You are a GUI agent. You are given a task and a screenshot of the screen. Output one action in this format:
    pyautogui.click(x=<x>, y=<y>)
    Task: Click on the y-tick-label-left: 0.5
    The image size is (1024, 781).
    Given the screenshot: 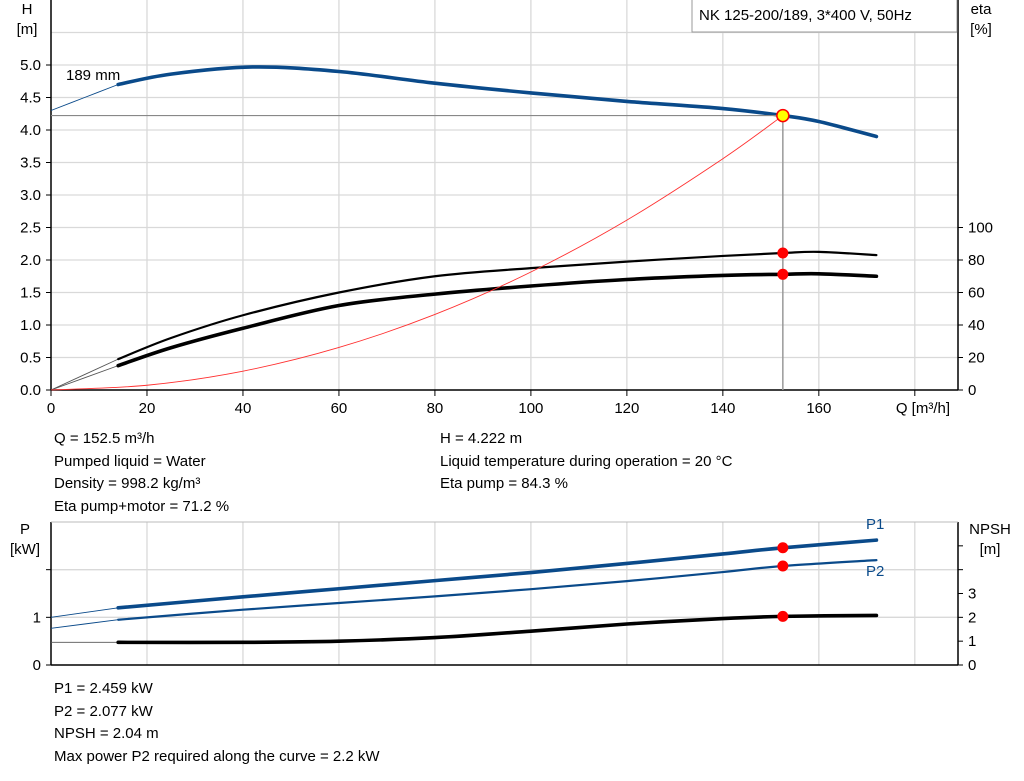 What is the action you would take?
    pyautogui.click(x=30, y=358)
    